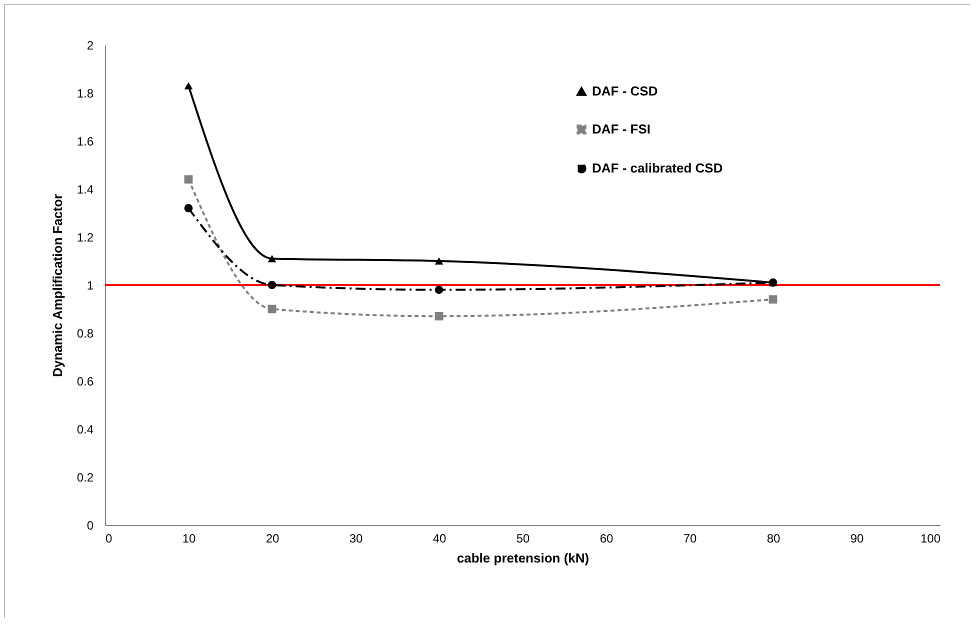 Image resolution: width=976 pixels, height=624 pixels. What do you see at coordinates (273, 539) in the screenshot?
I see `x-tick-label: 20` at bounding box center [273, 539].